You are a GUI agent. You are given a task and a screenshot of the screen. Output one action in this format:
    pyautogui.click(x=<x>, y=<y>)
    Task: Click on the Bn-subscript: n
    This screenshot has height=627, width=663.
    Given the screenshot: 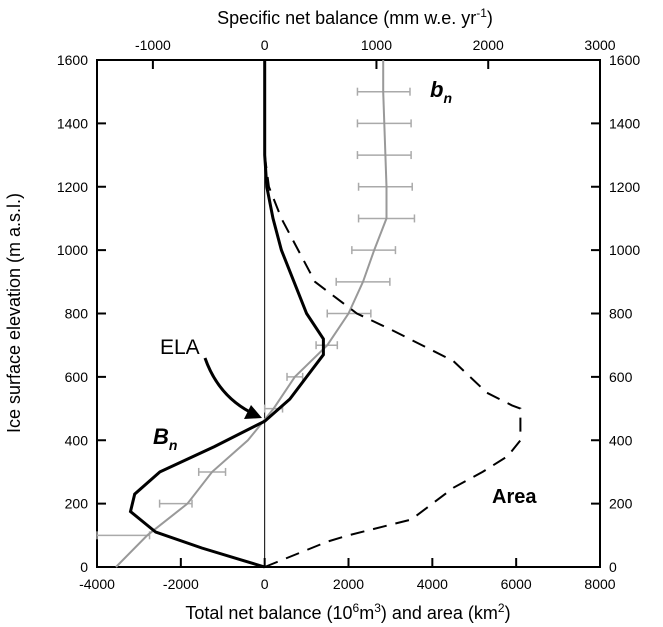 What is the action you would take?
    pyautogui.click(x=173, y=445)
    